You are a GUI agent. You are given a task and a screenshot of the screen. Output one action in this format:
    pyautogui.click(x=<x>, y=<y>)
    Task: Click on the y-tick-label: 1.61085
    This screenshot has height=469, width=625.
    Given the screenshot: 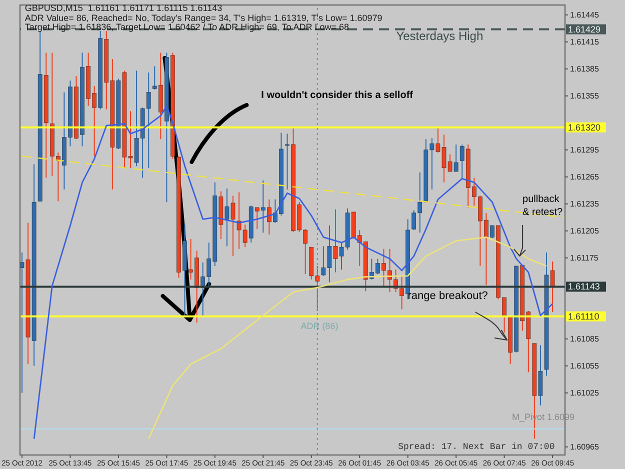 What is the action you would take?
    pyautogui.click(x=585, y=339)
    